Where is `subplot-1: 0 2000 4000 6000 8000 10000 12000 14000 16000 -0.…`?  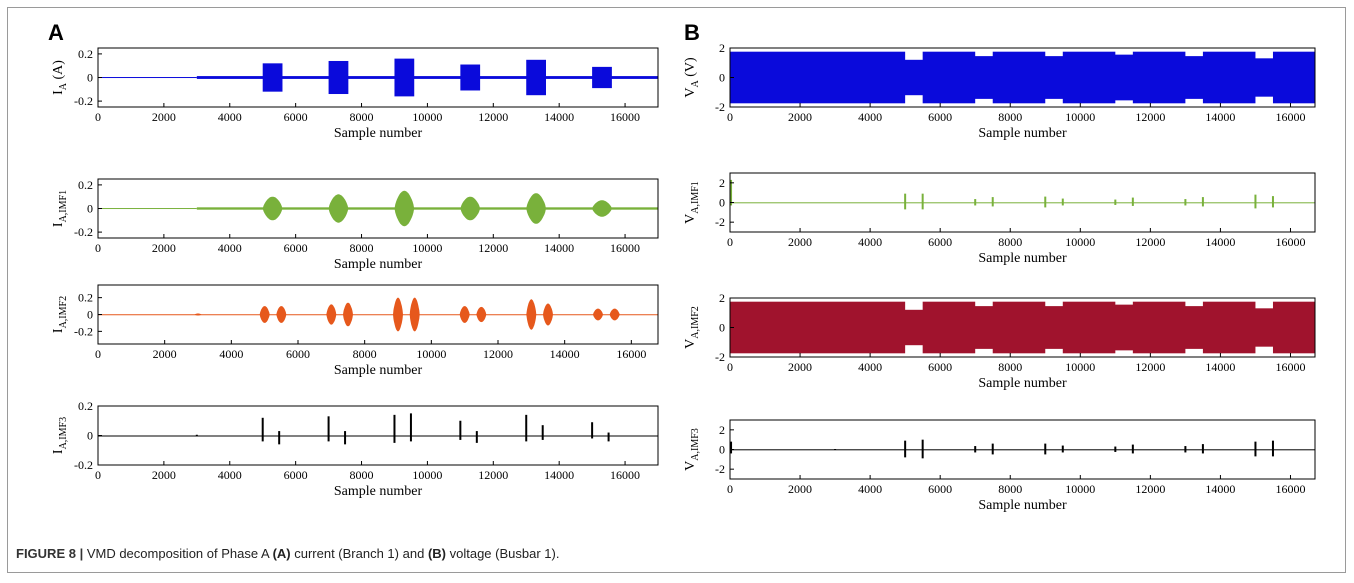 subplot-1: 0 2000 4000 6000 8000 10000 12000 14000 16000 -0.… is located at coordinates (355, 94).